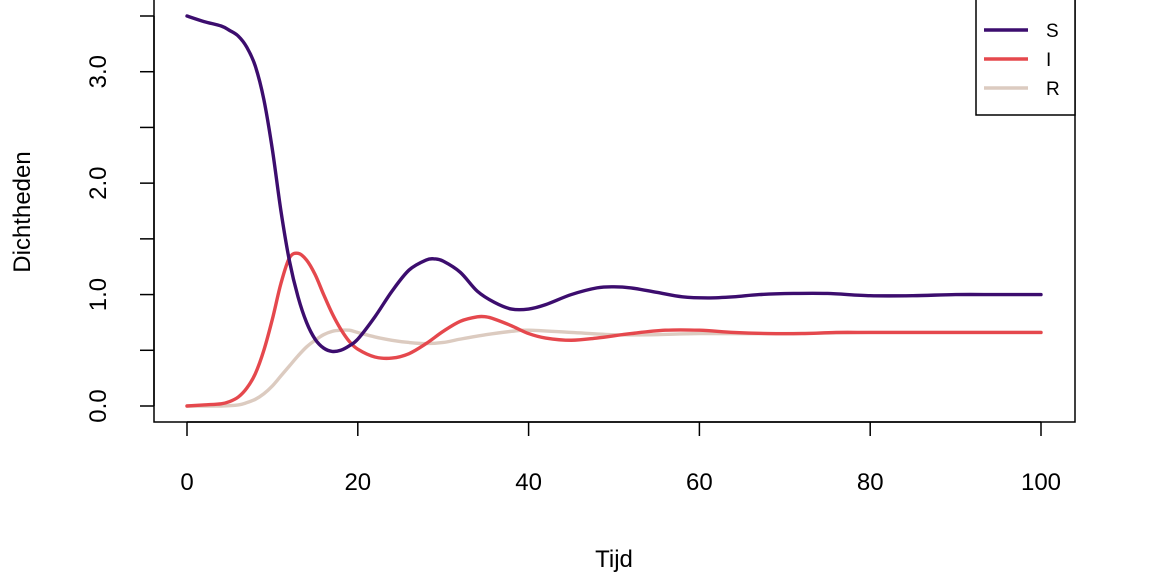 The height and width of the screenshot is (576, 1152). I want to click on y-tick-label: 3.0, so click(98, 71).